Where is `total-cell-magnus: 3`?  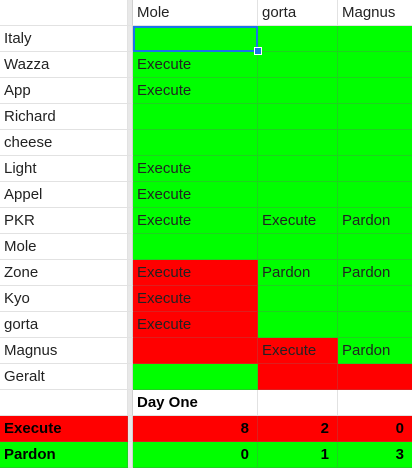 total-cell-magnus: 3 is located at coordinates (375, 455).